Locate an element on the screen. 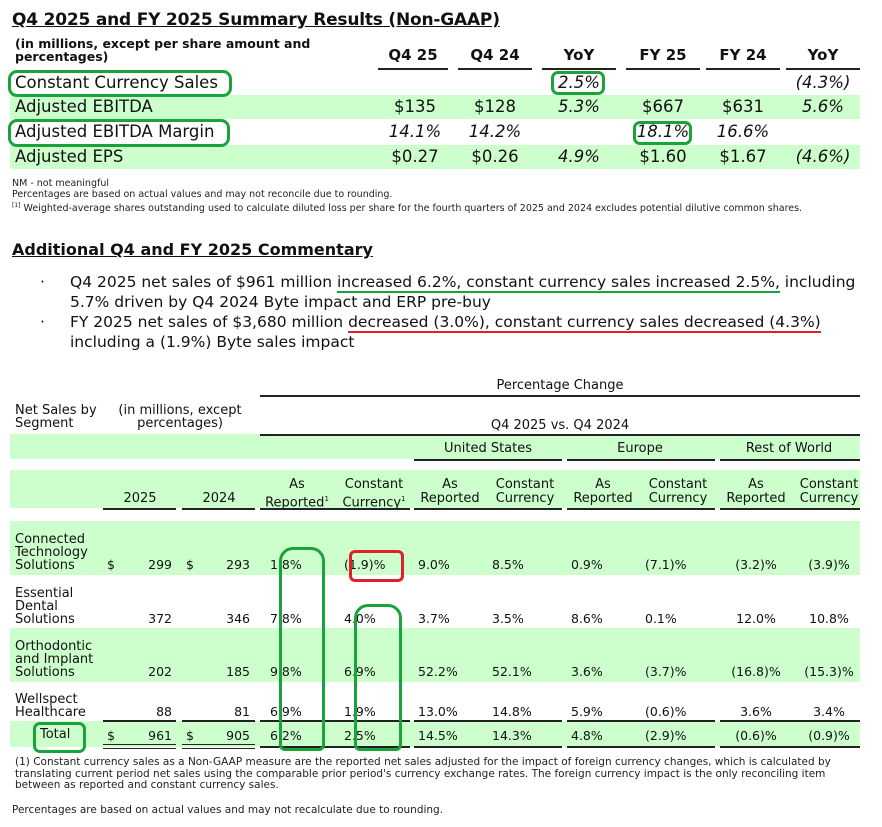 This screenshot has width=882, height=827. pct-eu-ar: 0.9% is located at coordinates (587, 564).